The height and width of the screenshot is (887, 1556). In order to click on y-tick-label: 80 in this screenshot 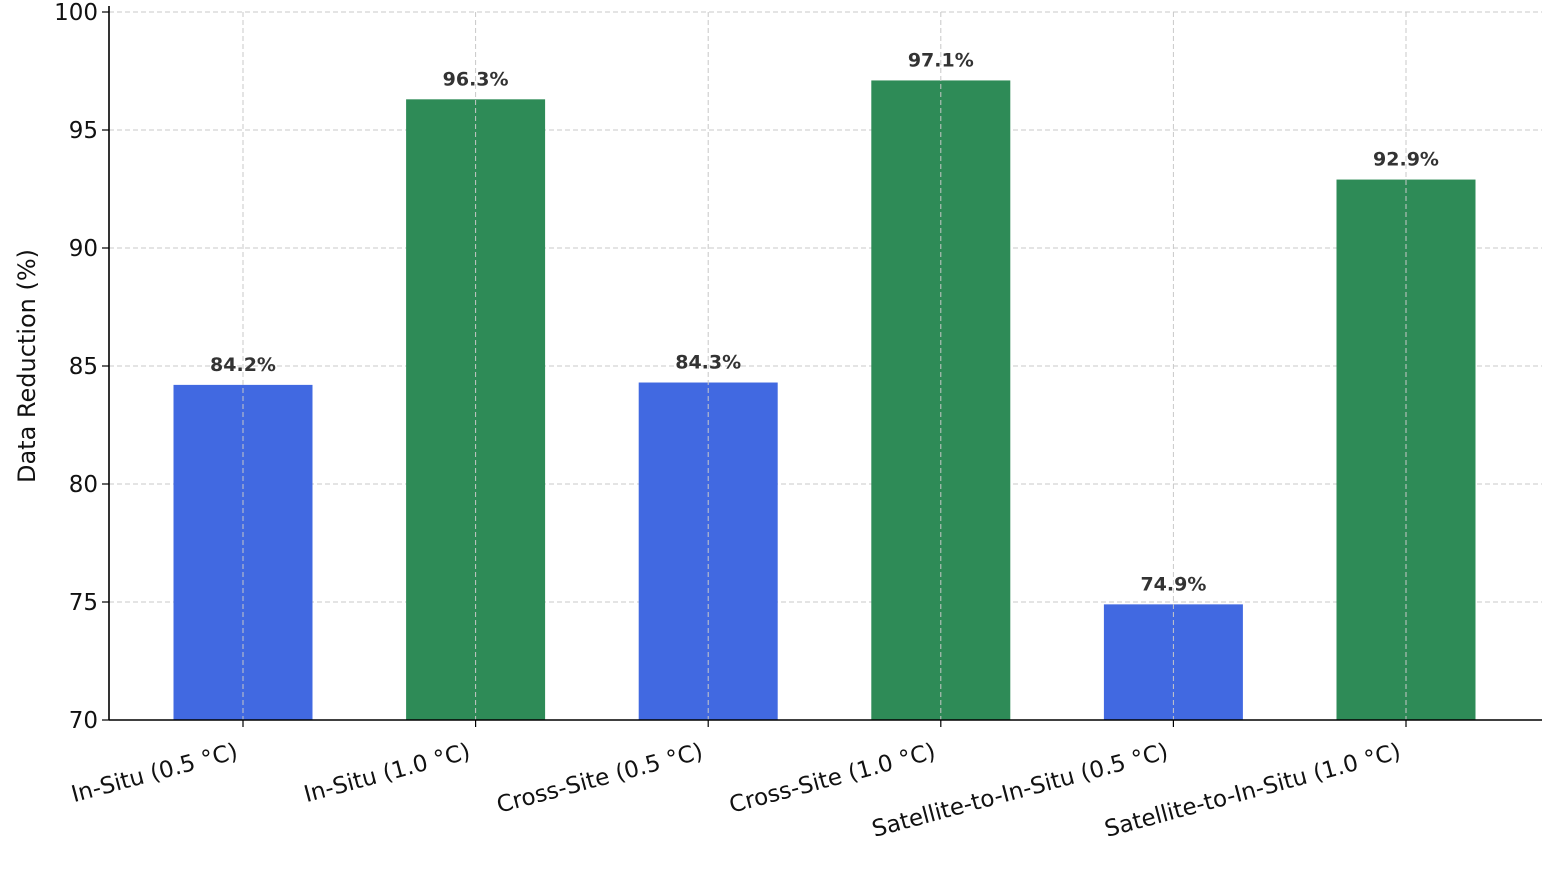, I will do `click(83, 485)`.